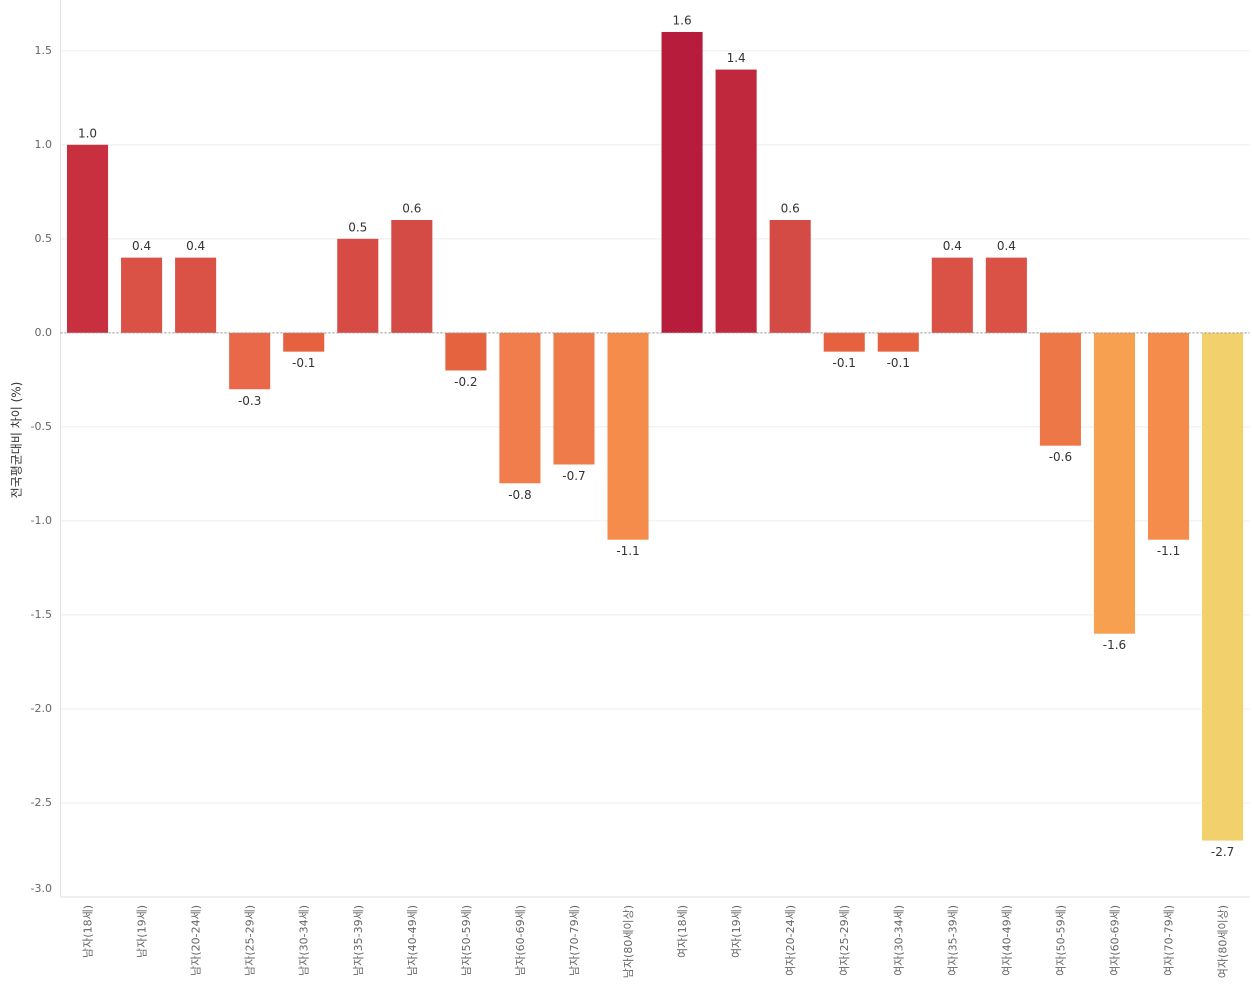 This screenshot has width=1252, height=993. What do you see at coordinates (412, 940) in the screenshot?
I see `x-tick-label: 남자(40-49세)` at bounding box center [412, 940].